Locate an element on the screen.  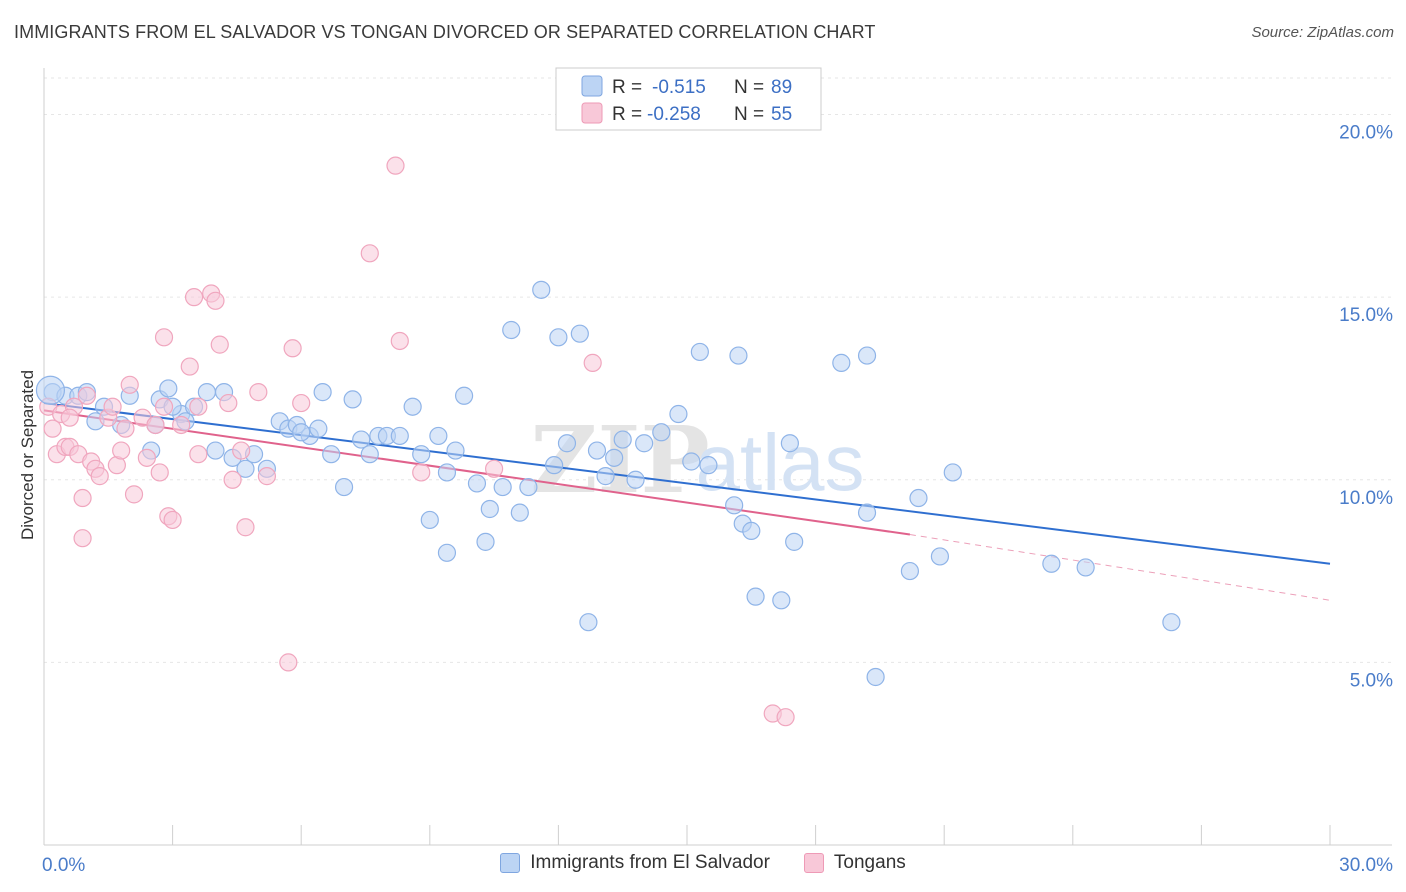
legend-label-el-salvador: Immigrants from El Salvador is located at coordinates (650, 862).